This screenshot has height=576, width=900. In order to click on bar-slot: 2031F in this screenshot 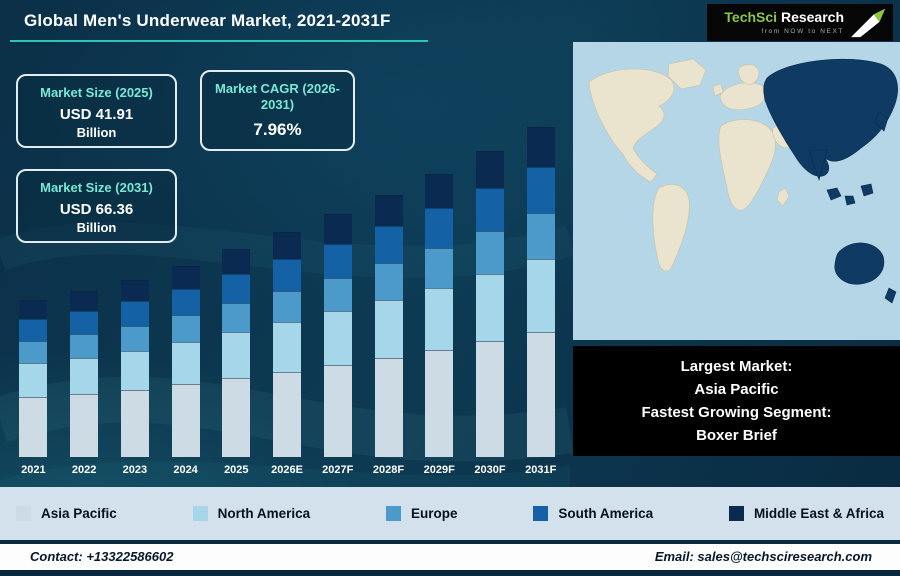, I will do `click(540, 294)`.